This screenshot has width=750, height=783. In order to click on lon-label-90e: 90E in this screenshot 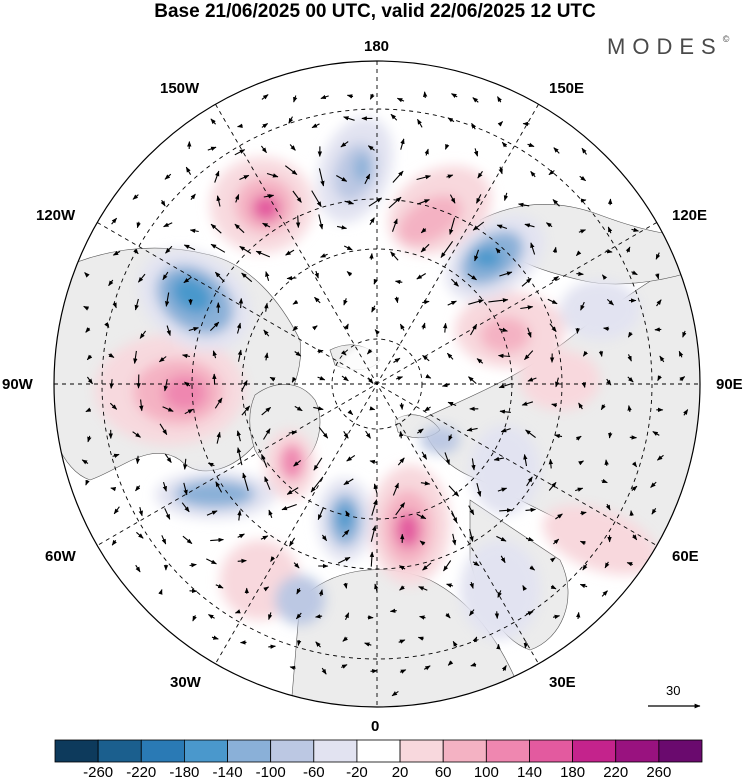, I will do `click(729, 384)`.